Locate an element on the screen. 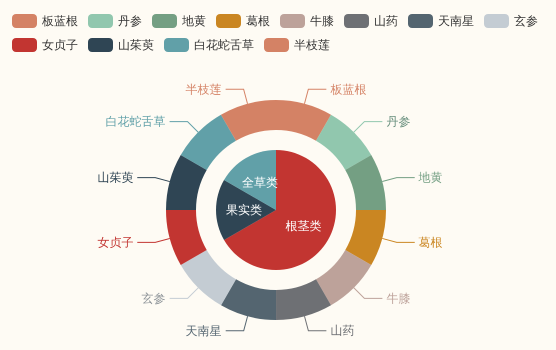 This screenshot has width=556, height=350. legend-label: 葛根 is located at coordinates (258, 21).